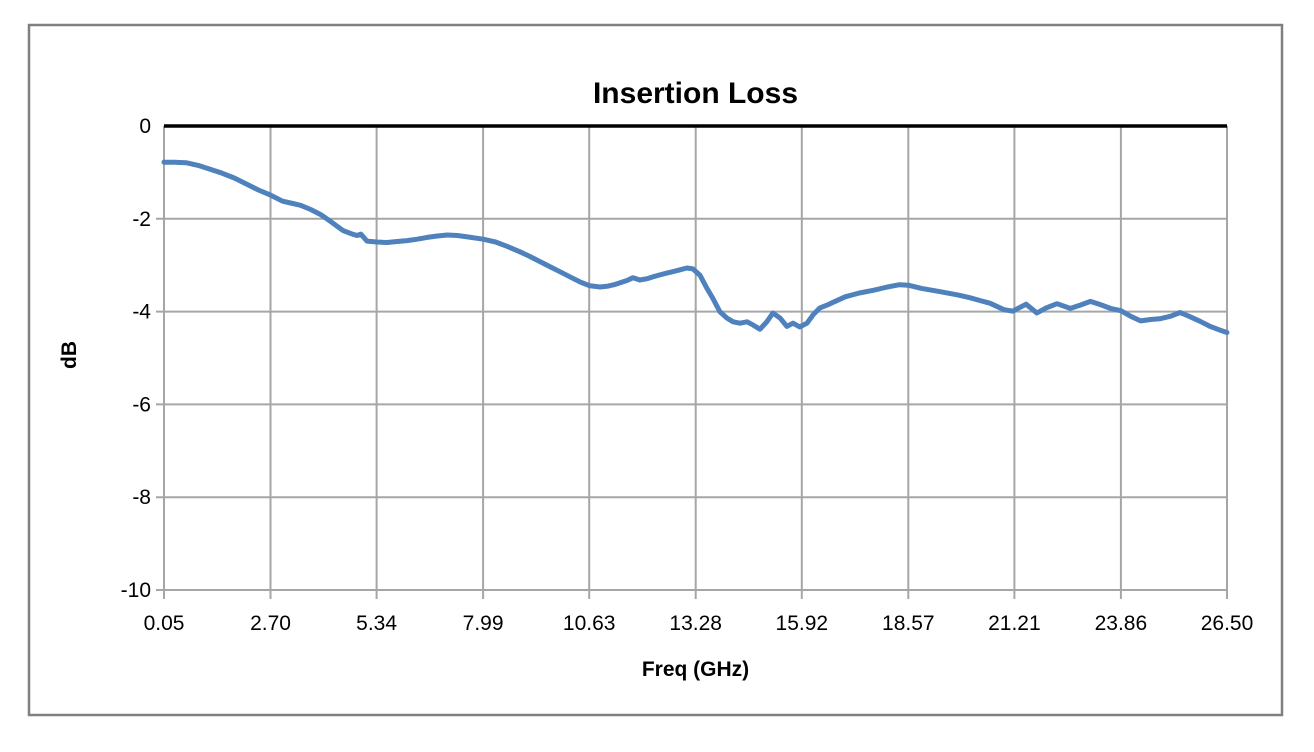  Describe the element at coordinates (141, 312) in the screenshot. I see `y-tick-label: -4` at that location.